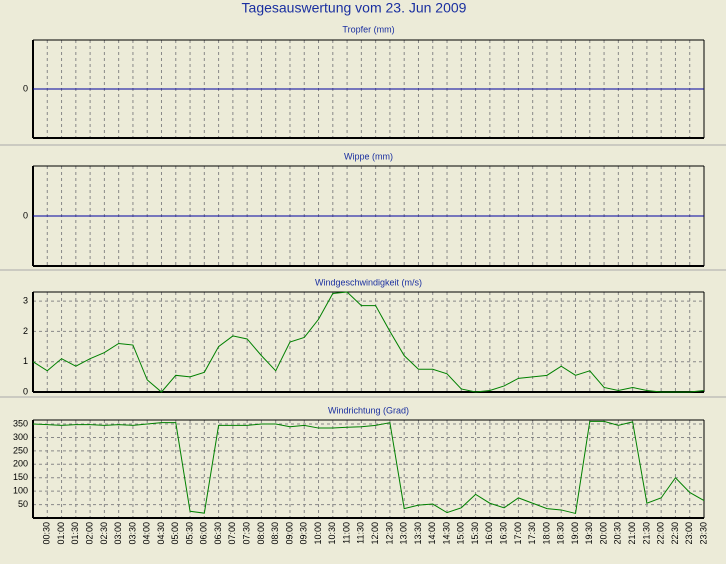 Image resolution: width=726 pixels, height=564 pixels. I want to click on y-tick-label: 200, so click(20, 464).